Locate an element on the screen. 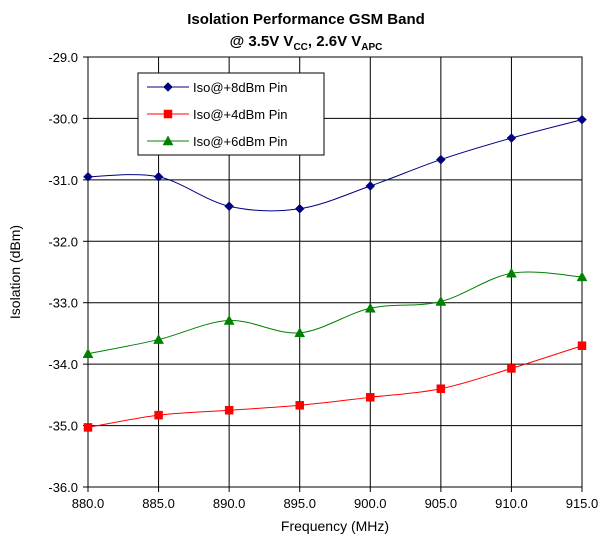 Image resolution: width=611 pixels, height=544 pixels. x-tick-label: 880.0 is located at coordinates (88, 503).